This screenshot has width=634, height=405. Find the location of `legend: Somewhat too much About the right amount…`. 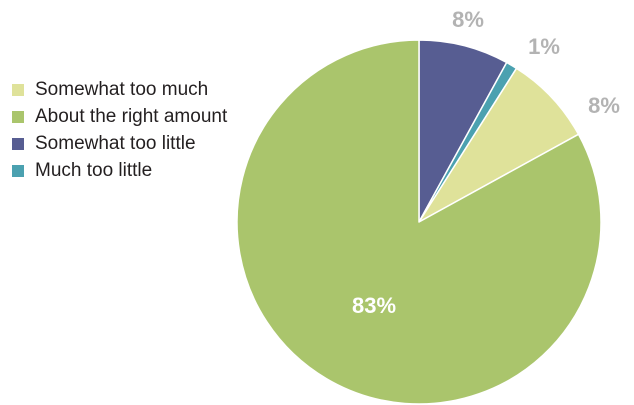

legend: Somewhat too much About the right amount… is located at coordinates (119, 130).